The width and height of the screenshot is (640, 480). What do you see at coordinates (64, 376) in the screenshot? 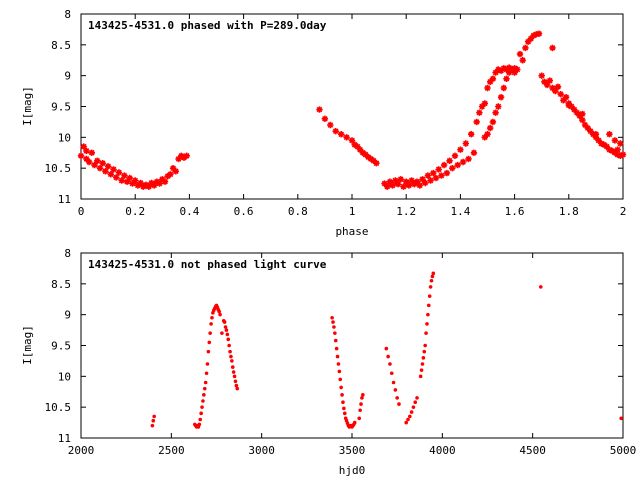
I see `y-tick-label: 10` at bounding box center [64, 376].